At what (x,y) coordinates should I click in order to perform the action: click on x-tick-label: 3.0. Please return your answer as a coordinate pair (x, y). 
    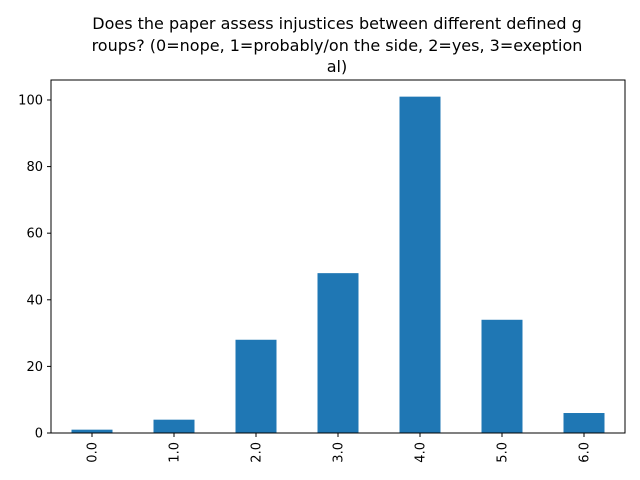
    Looking at the image, I should click on (339, 452).